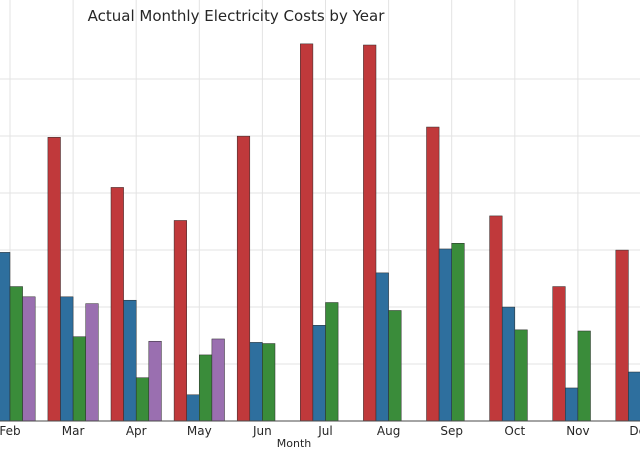  What do you see at coordinates (193, 408) in the screenshot?
I see `bar-may-s2` at bounding box center [193, 408].